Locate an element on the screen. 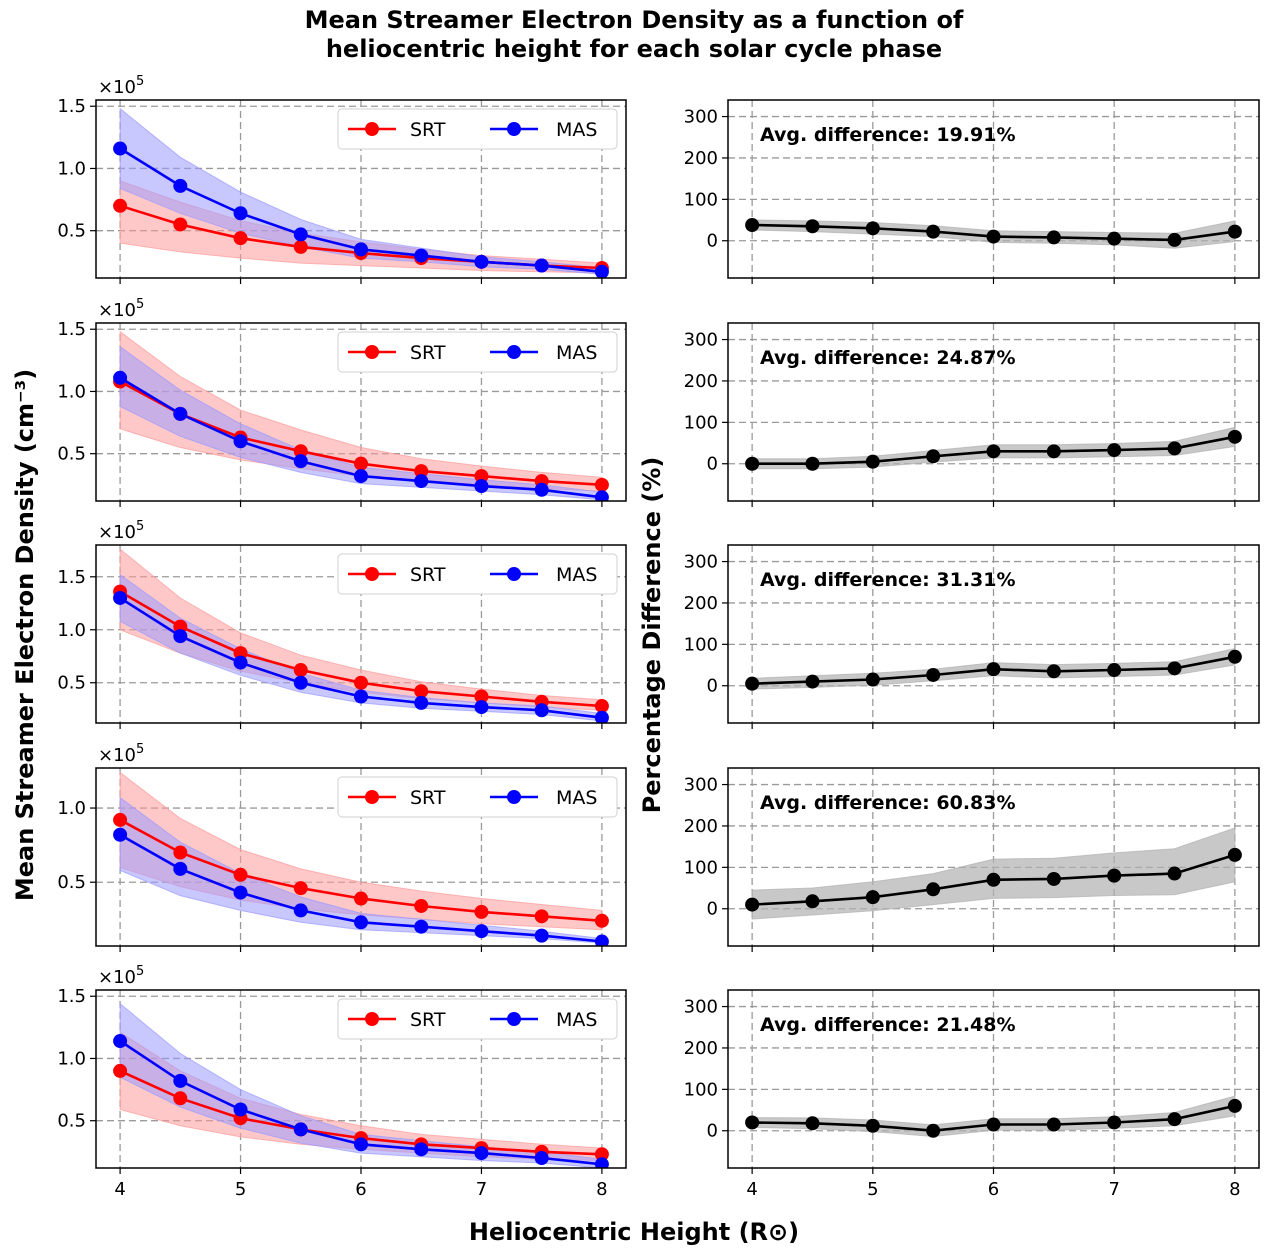 The image size is (1268, 1253). mas-uncertainty-band is located at coordinates (361, 1085).